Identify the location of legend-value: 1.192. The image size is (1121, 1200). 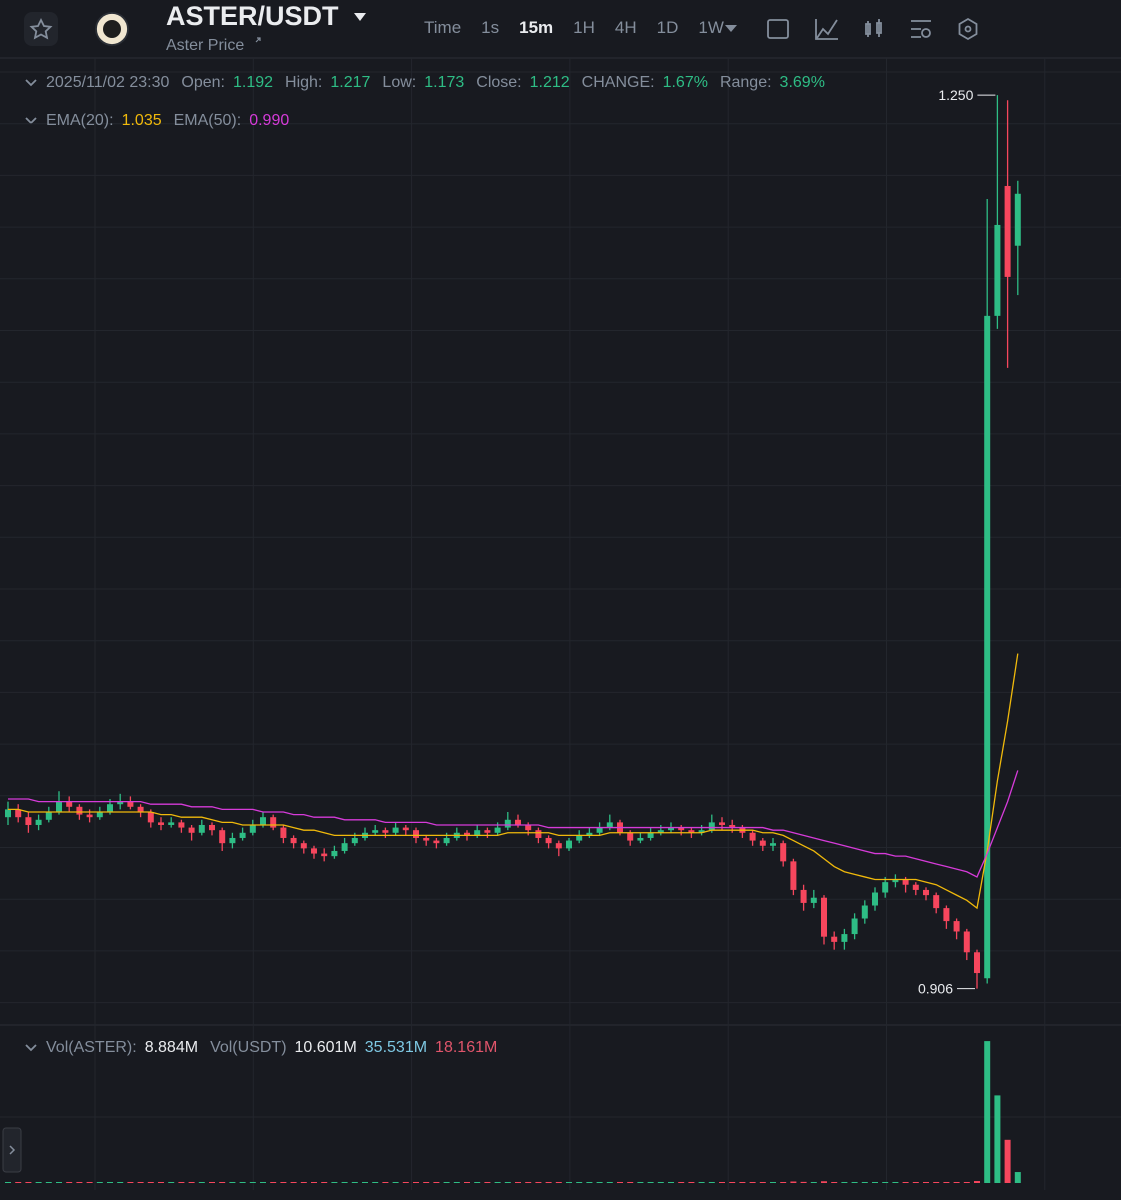
(253, 82).